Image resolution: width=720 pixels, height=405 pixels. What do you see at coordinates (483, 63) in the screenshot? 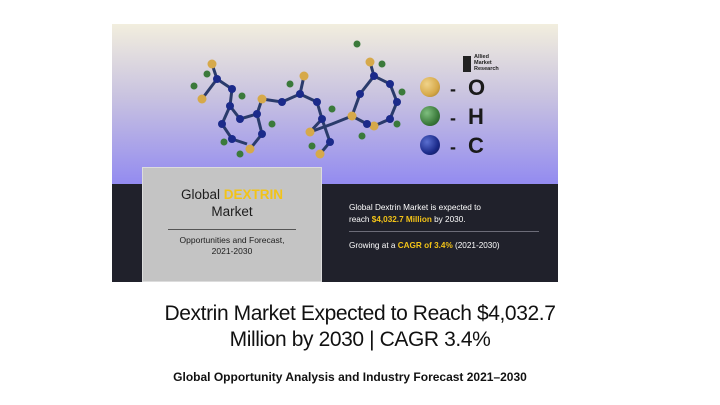
I see `logo-text-line: Market` at bounding box center [483, 63].